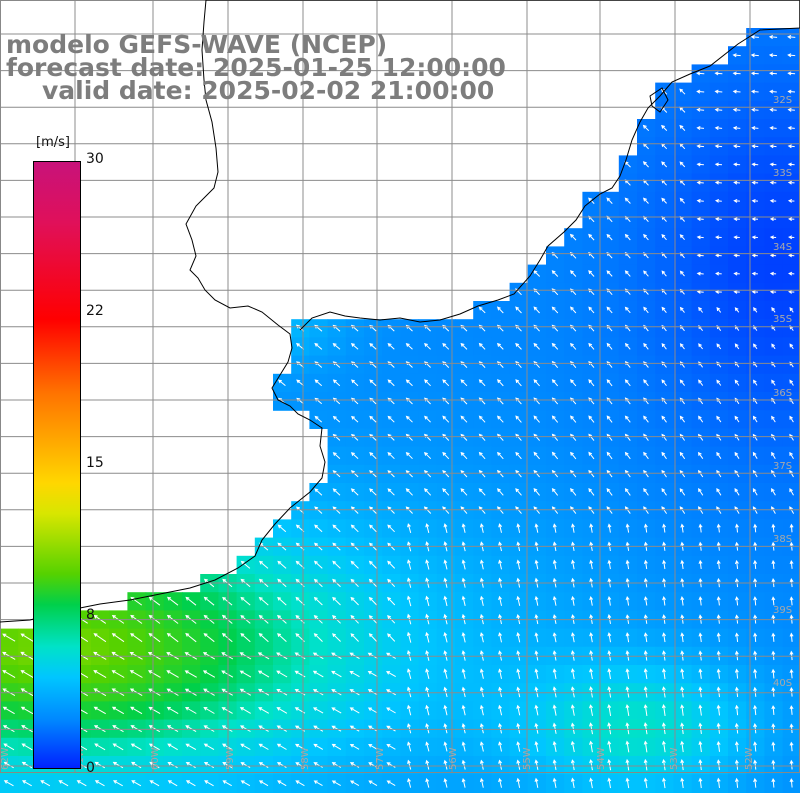 The width and height of the screenshot is (800, 804). What do you see at coordinates (782, 683) in the screenshot?
I see `latitude-label: 40S` at bounding box center [782, 683].